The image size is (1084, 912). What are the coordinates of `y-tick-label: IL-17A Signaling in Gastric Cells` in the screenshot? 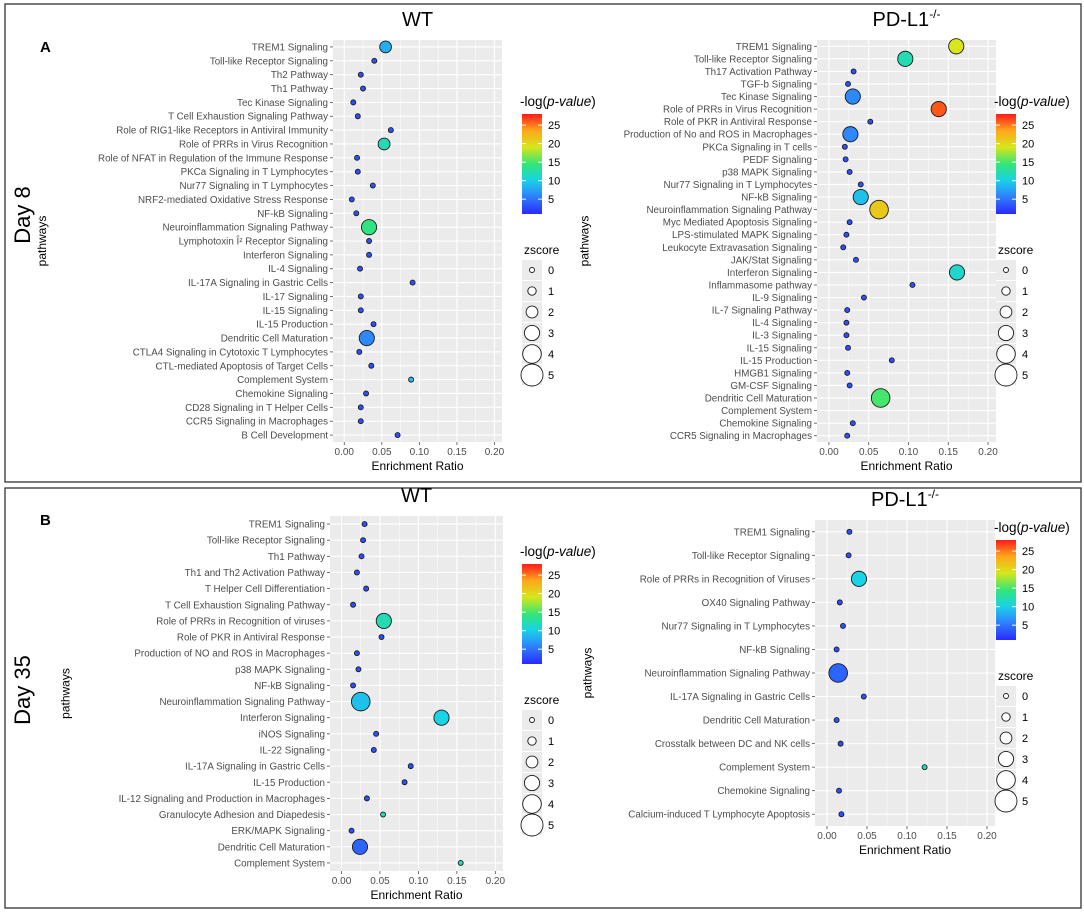 It's located at (740, 697).